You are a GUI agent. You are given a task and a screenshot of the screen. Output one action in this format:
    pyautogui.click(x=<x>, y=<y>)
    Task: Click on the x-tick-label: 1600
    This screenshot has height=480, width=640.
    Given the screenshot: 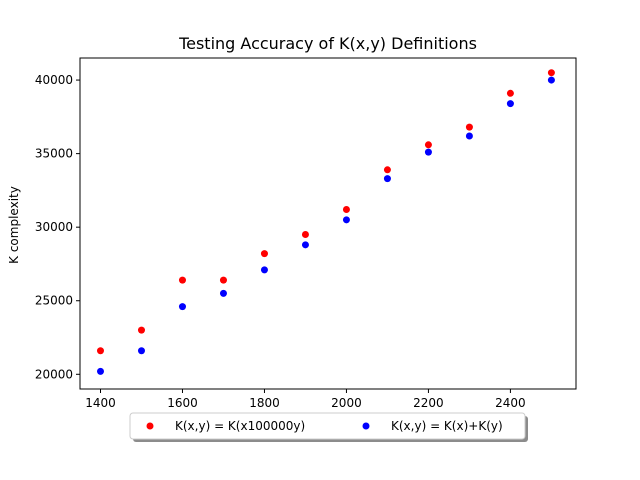 What is the action you would take?
    pyautogui.click(x=182, y=403)
    